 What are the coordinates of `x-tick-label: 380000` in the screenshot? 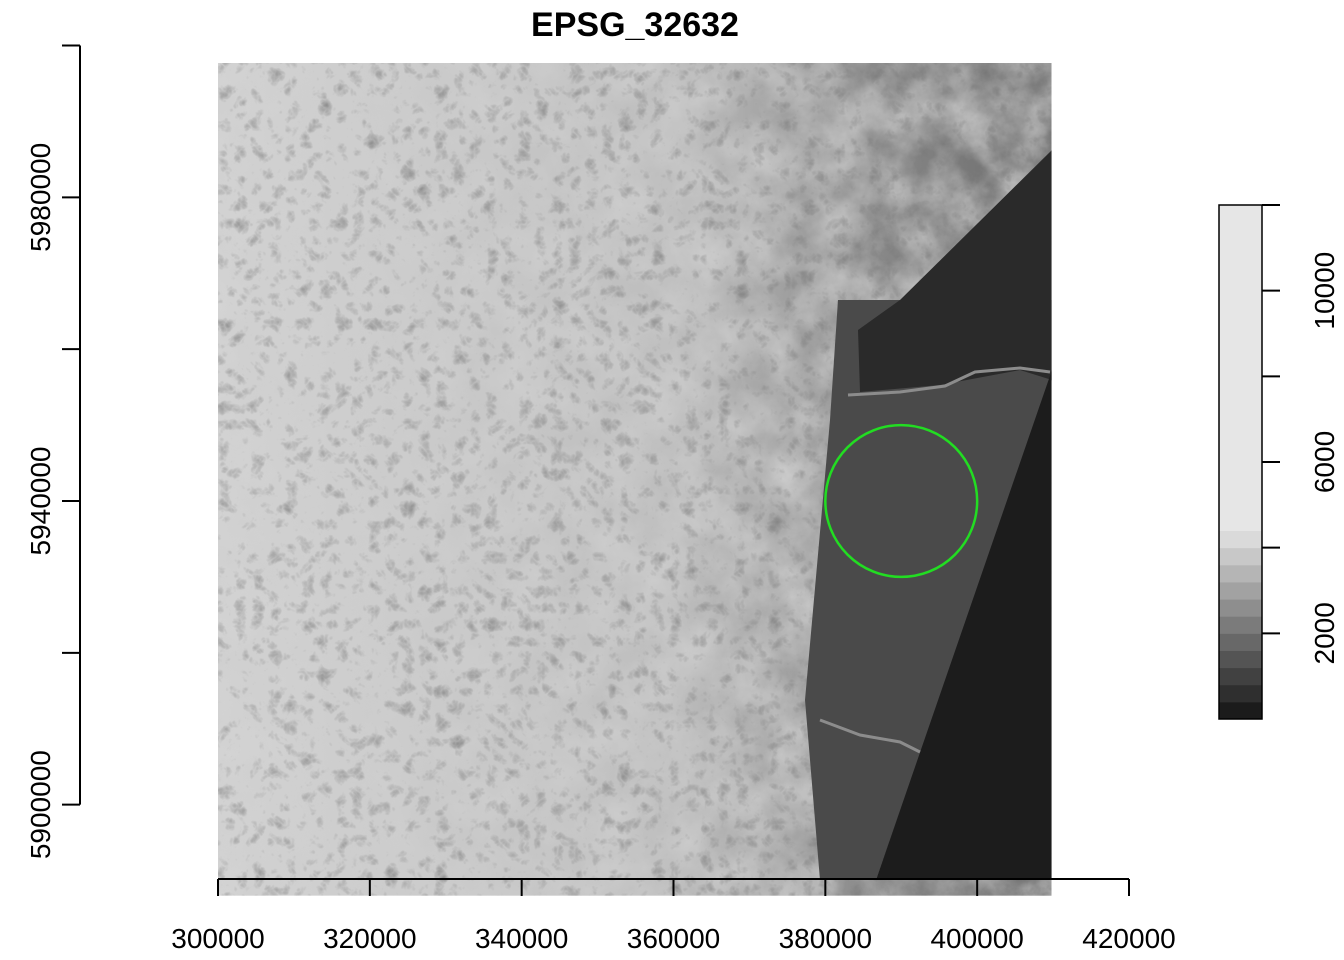 It's located at (825, 938).